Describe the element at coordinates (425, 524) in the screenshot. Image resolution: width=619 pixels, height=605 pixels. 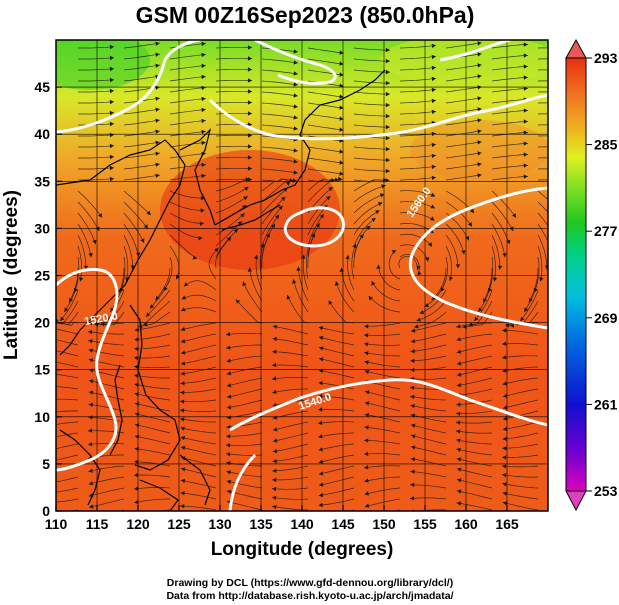
I see `x-tick-label: 155` at that location.